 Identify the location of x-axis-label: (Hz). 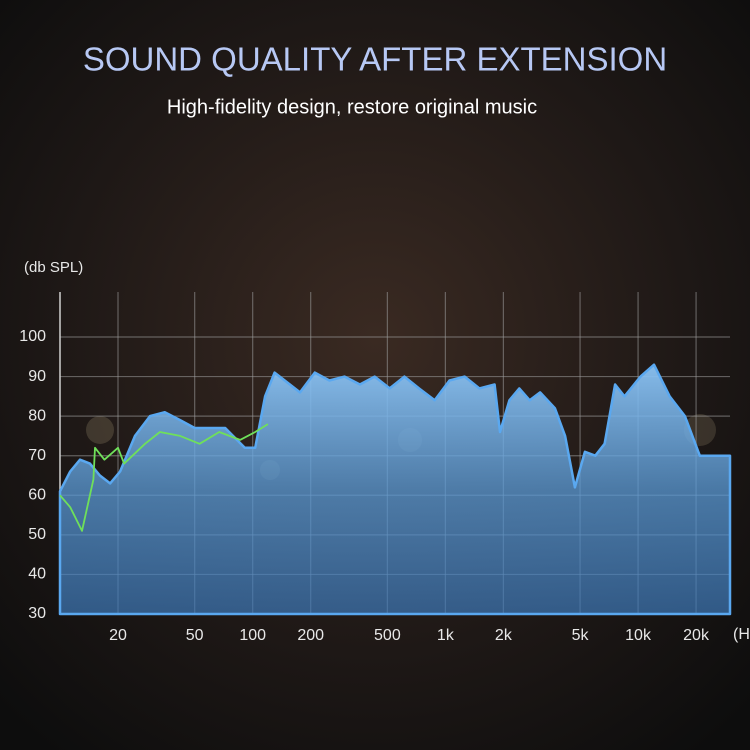
(741, 634).